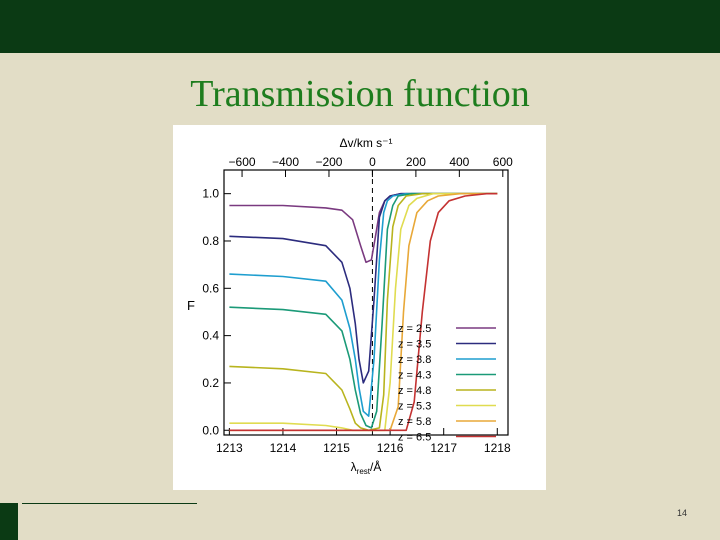 The width and height of the screenshot is (720, 540). I want to click on top-tick-label: −400, so click(285, 162).